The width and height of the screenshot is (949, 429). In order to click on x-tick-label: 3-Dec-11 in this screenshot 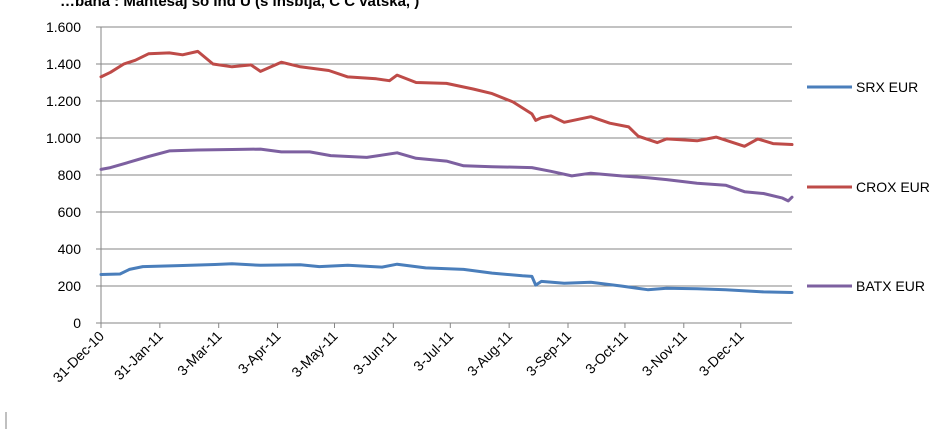, I will do `click(721, 353)`.